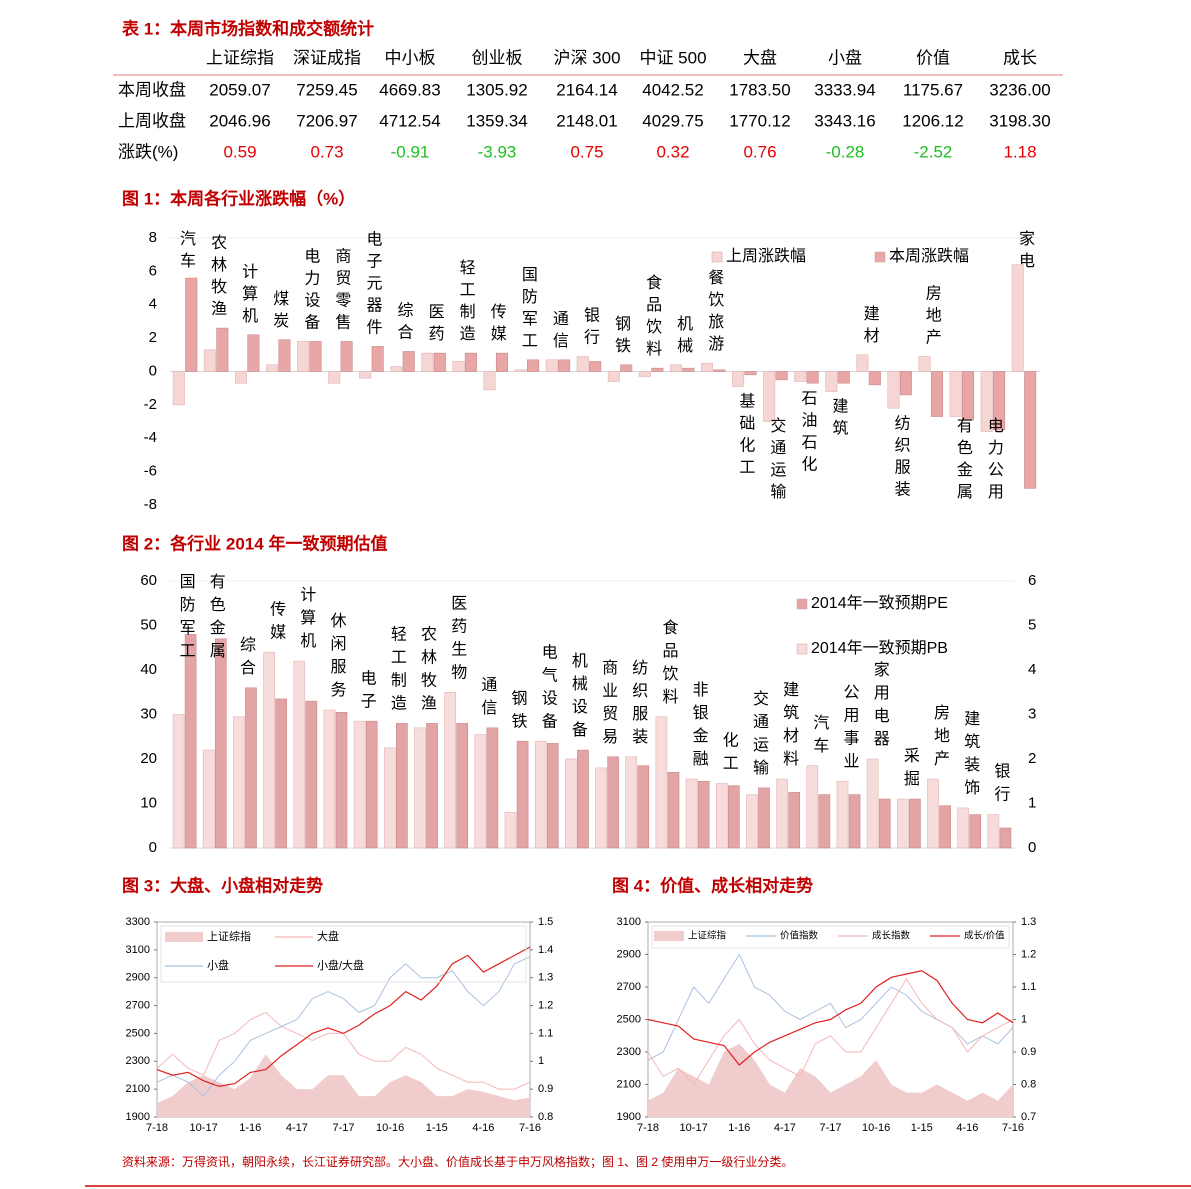 The image size is (1191, 1189). What do you see at coordinates (850, 729) in the screenshot?
I see `category-label: 公用事业` at bounding box center [850, 729].